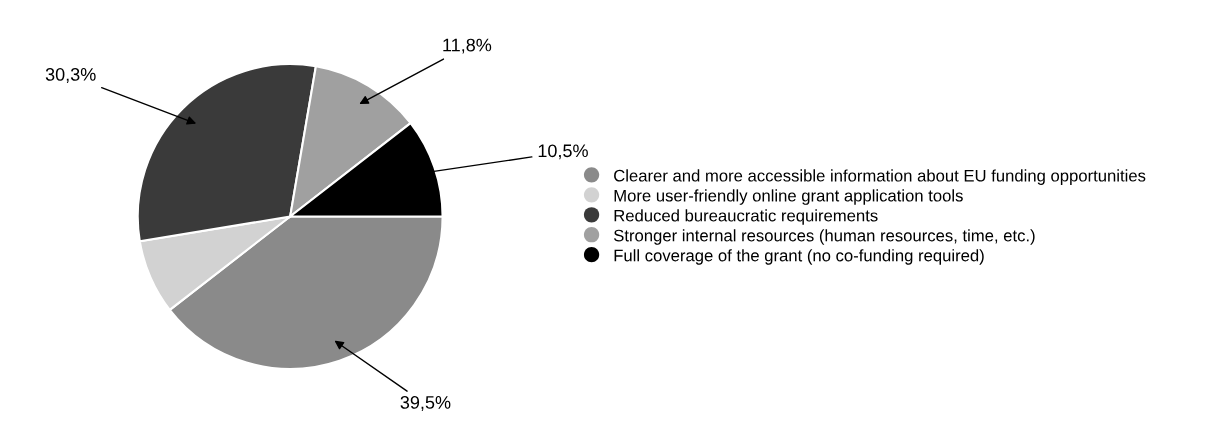 This screenshot has width=1209, height=433. I want to click on legend-label: More user-friendly online grant application tools, so click(788, 197).